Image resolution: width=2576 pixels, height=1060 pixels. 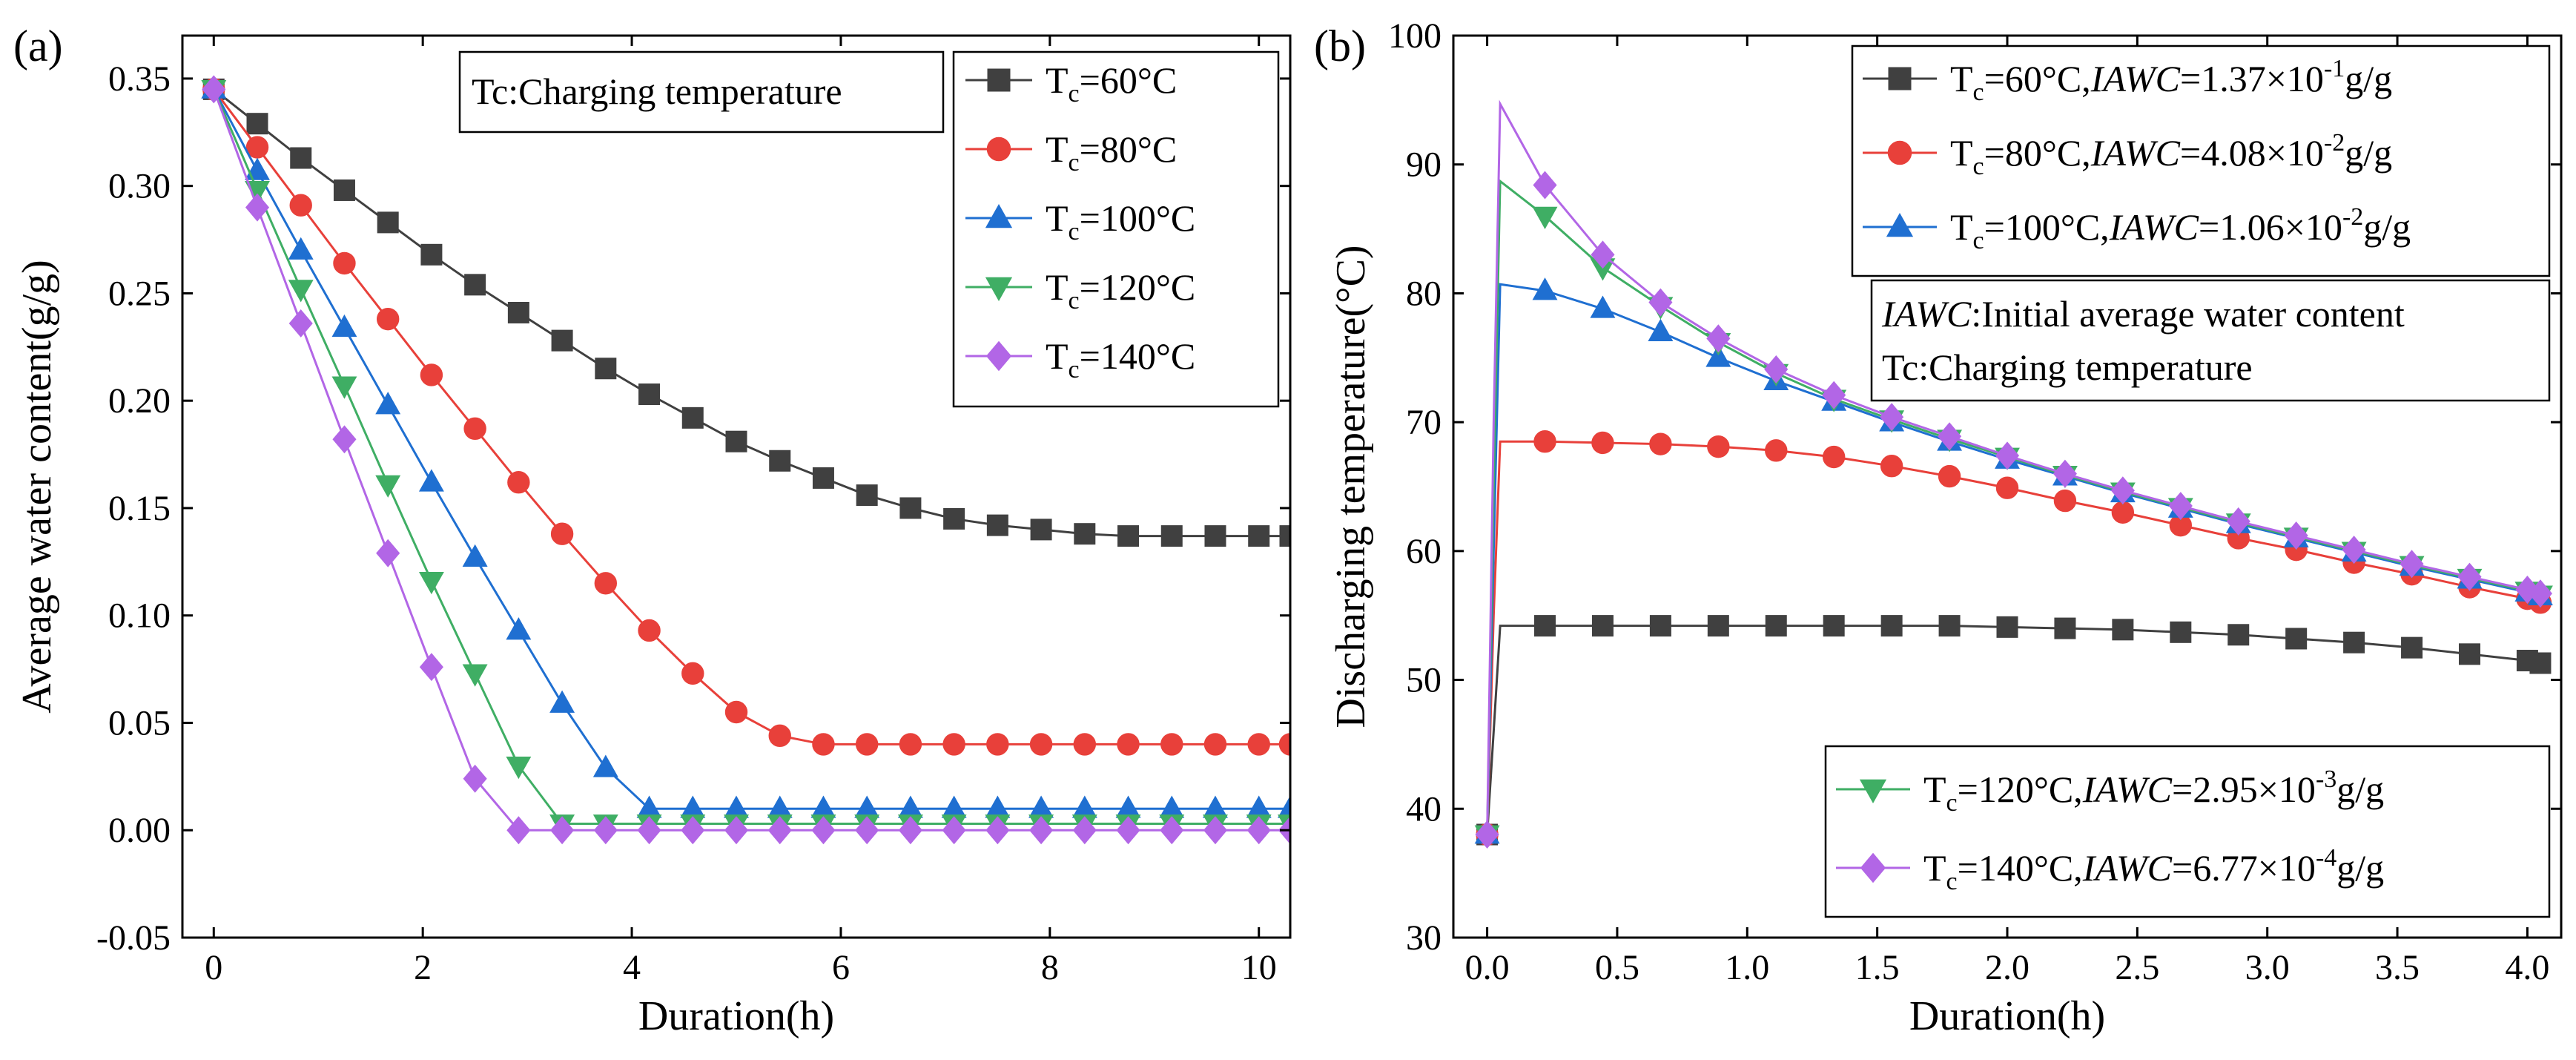 I want to click on chart-a-legend: Tc=60°C Tc=80°C Tc=100°C Tc=120°C Tc=140°C, so click(x=1080, y=221).